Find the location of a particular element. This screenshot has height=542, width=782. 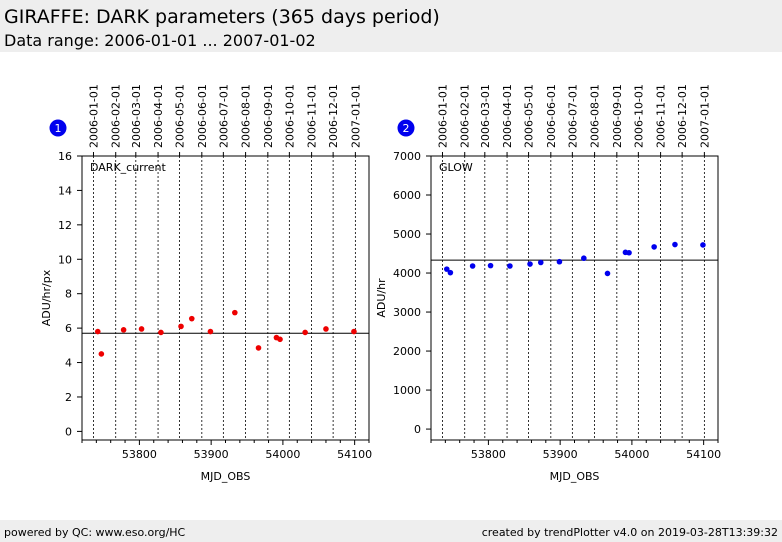

y-tick-label: 2000 is located at coordinates (407, 351).